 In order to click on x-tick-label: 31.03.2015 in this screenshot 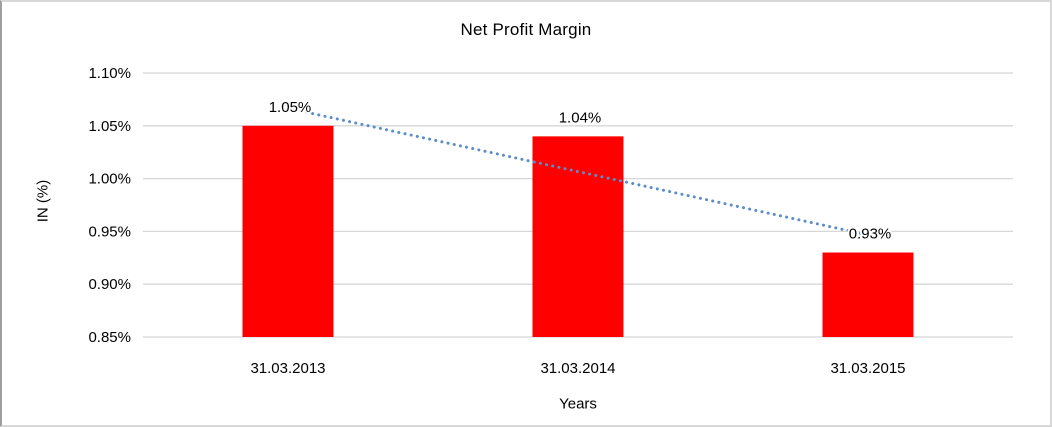, I will do `click(867, 368)`.